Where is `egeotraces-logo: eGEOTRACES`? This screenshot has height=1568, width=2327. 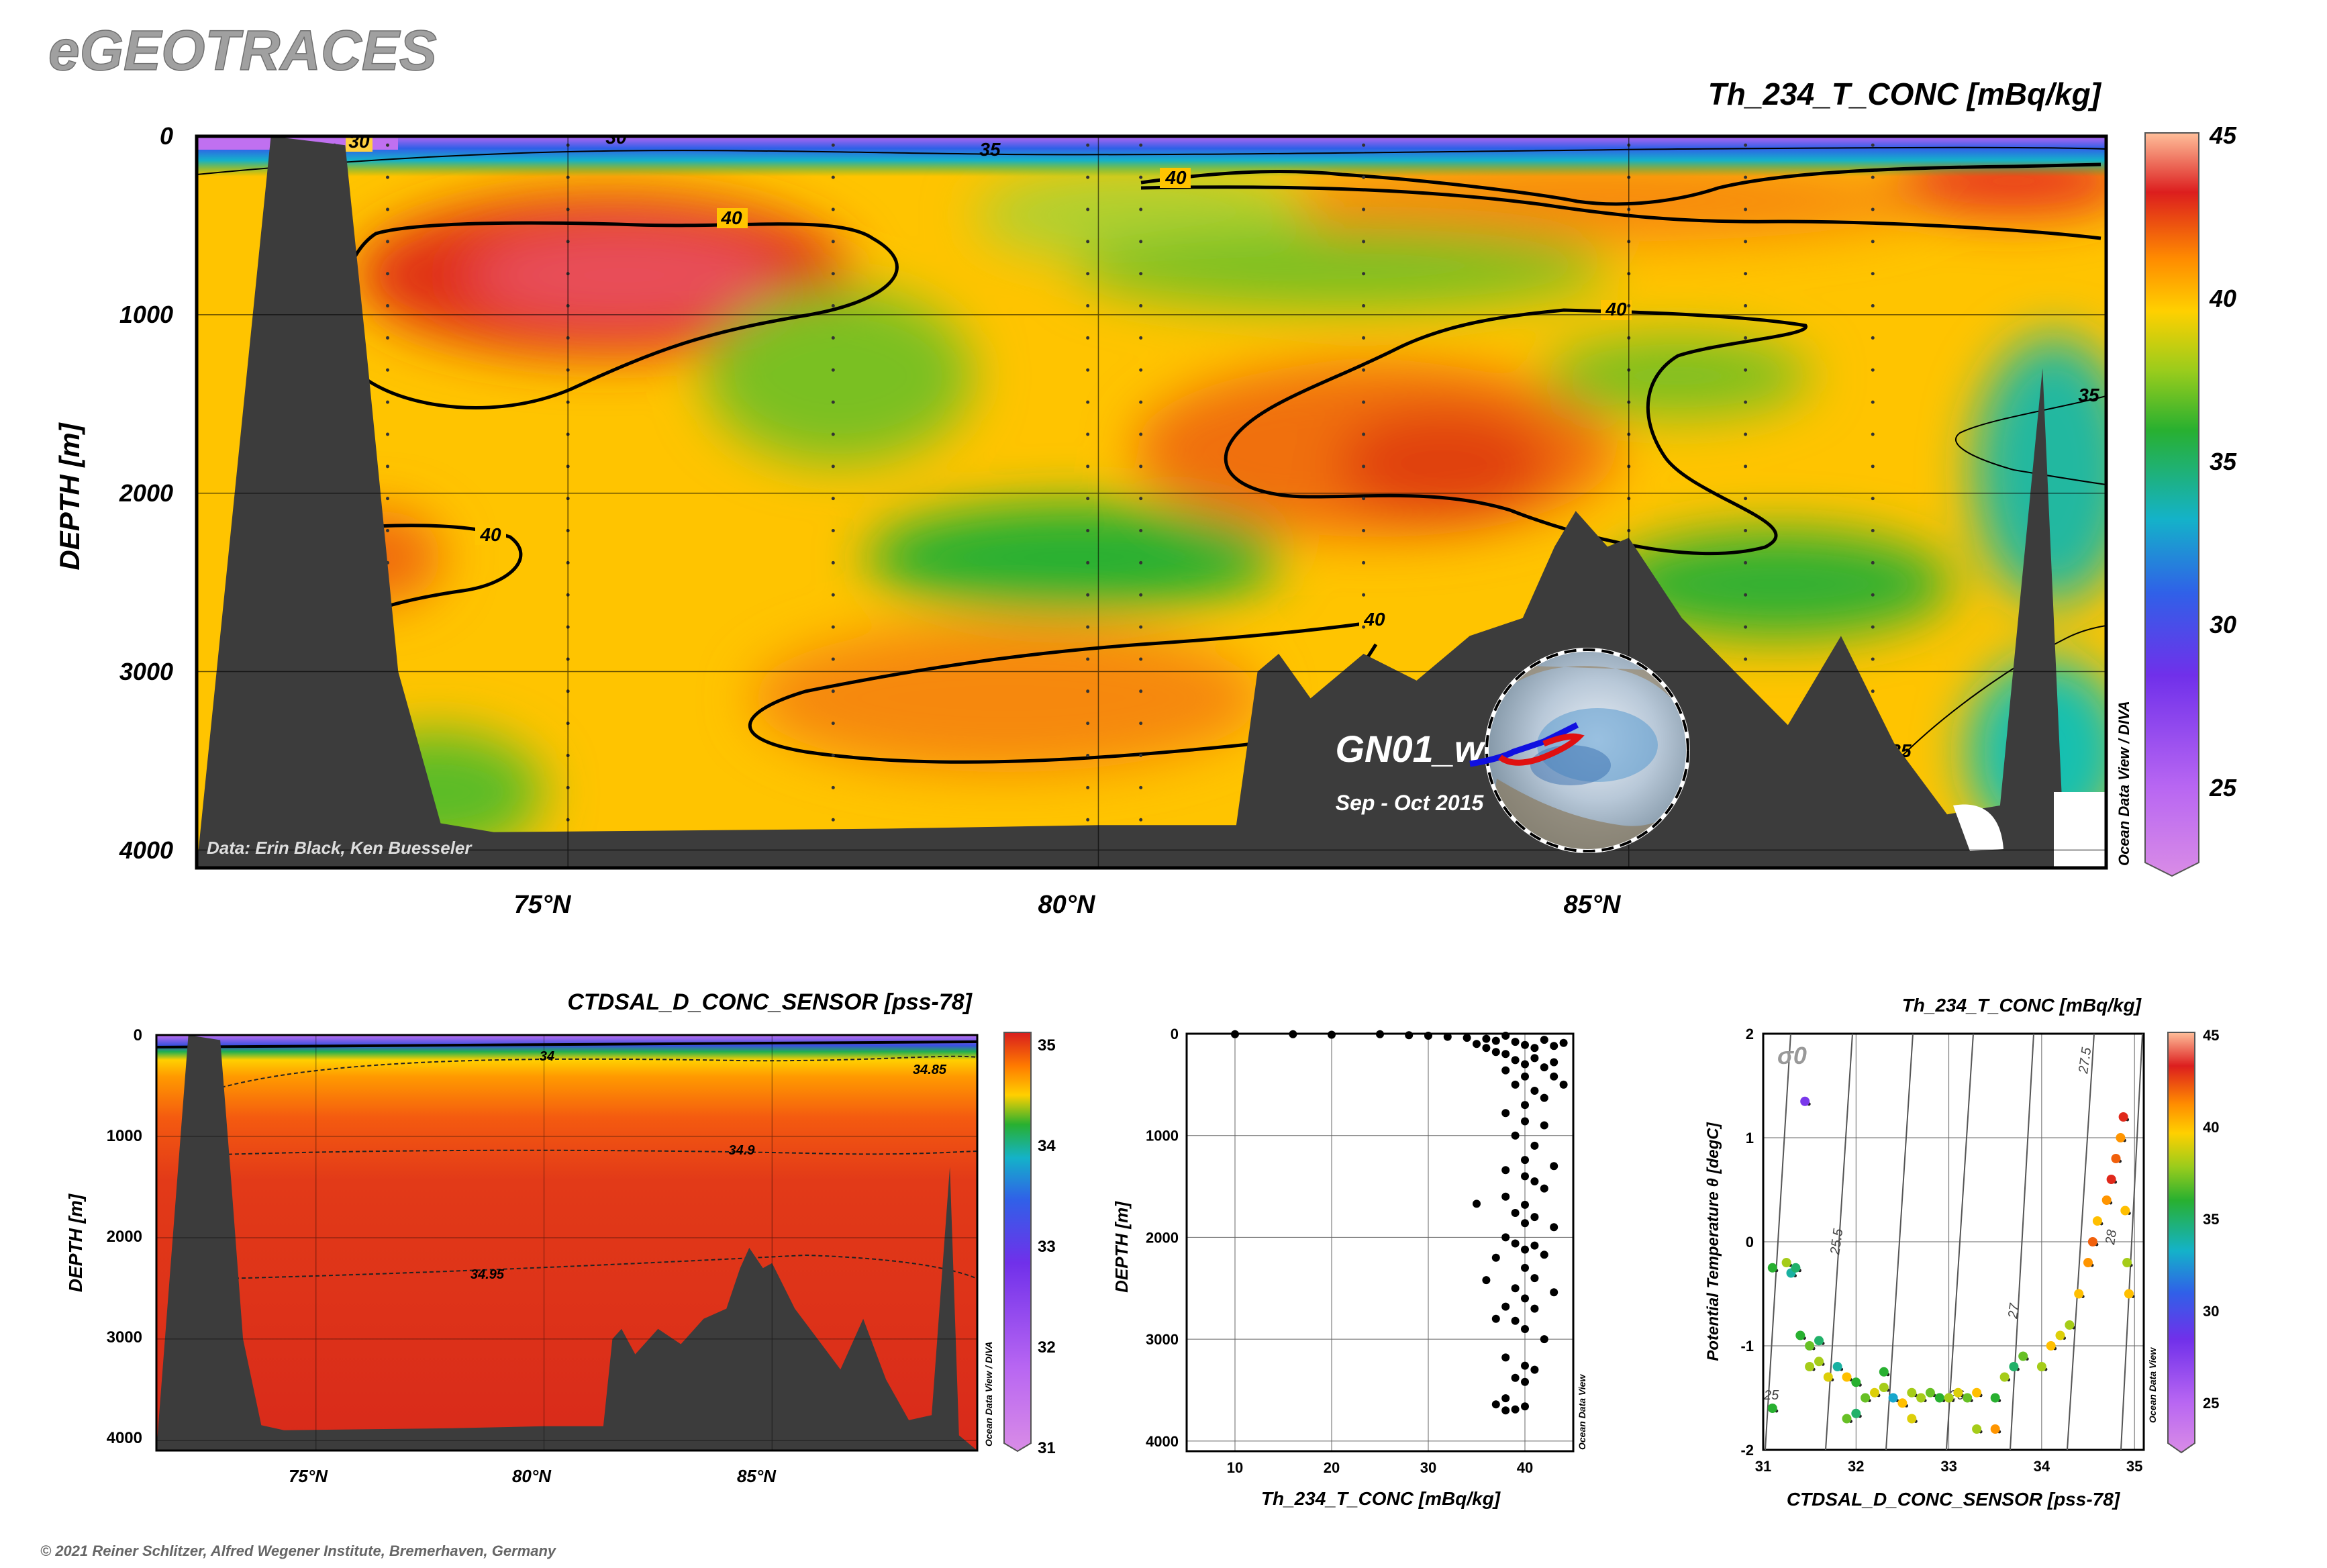 egeotraces-logo: eGEOTRACES is located at coordinates (242, 51).